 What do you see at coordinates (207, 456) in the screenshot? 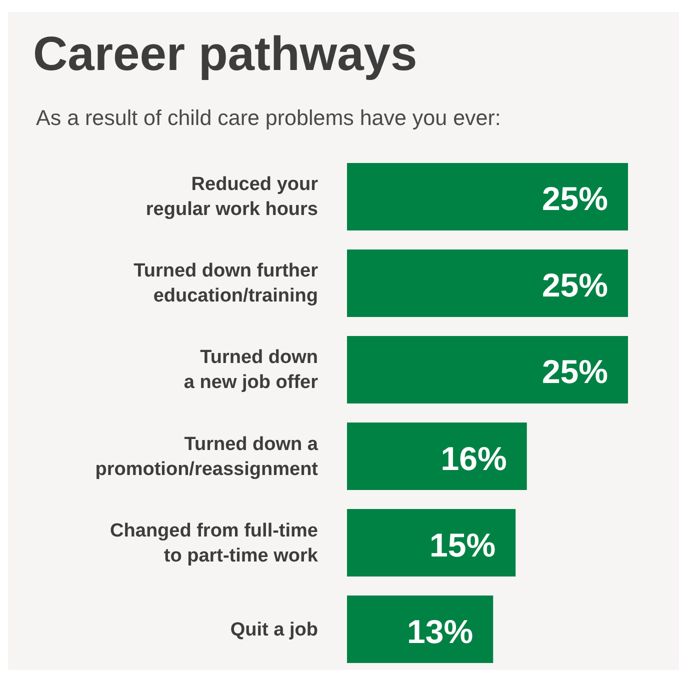
I see `y-tick-label: Turned down a promotion/reassignment` at bounding box center [207, 456].